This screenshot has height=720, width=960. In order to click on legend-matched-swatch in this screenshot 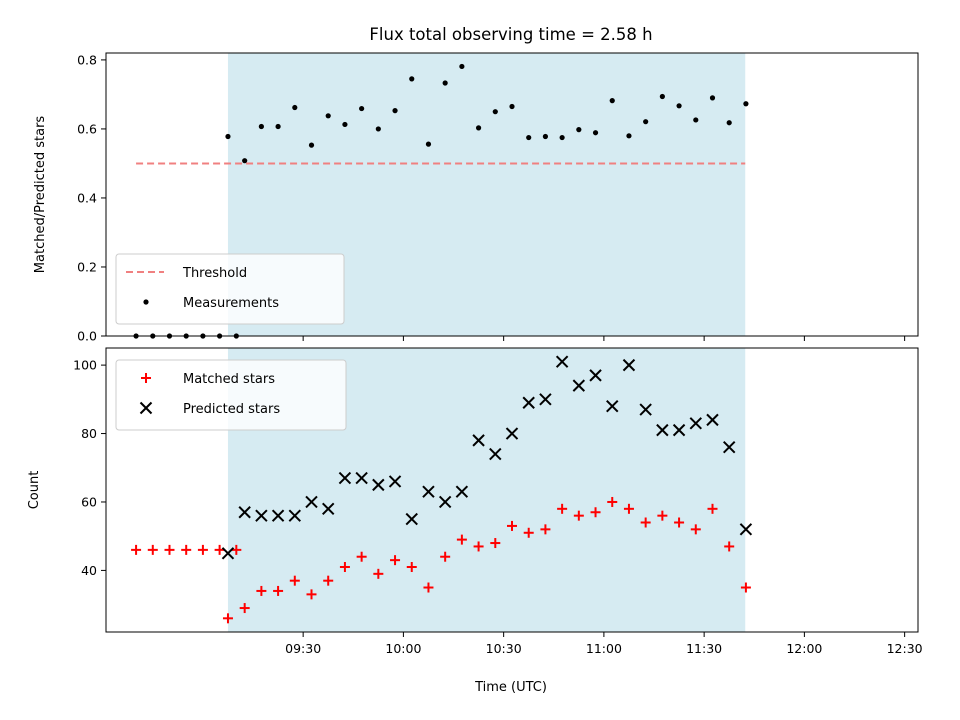, I will do `click(146, 378)`.